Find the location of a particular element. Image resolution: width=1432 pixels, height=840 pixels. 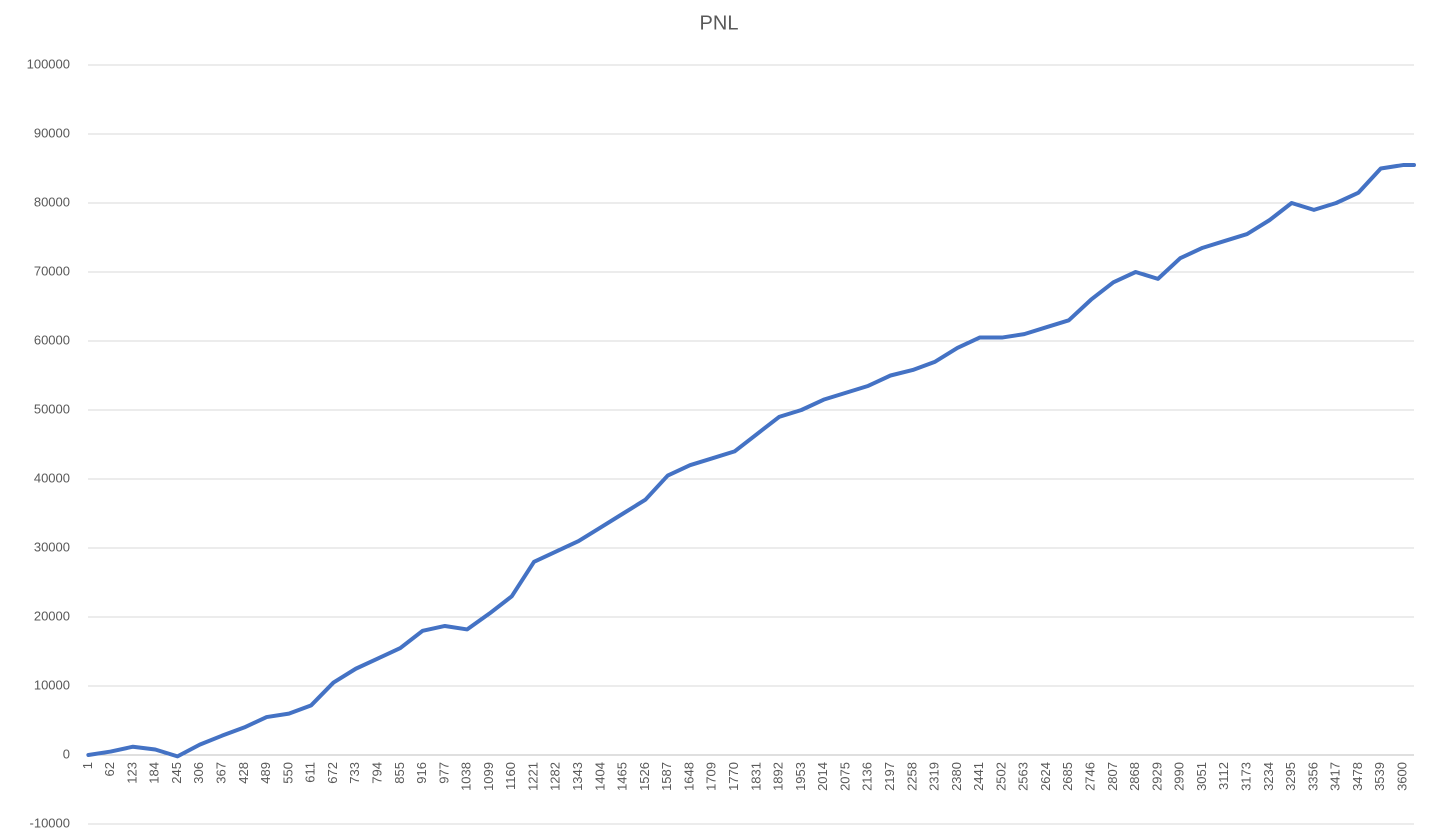

x-tick-label: 2929 is located at coordinates (1156, 776).